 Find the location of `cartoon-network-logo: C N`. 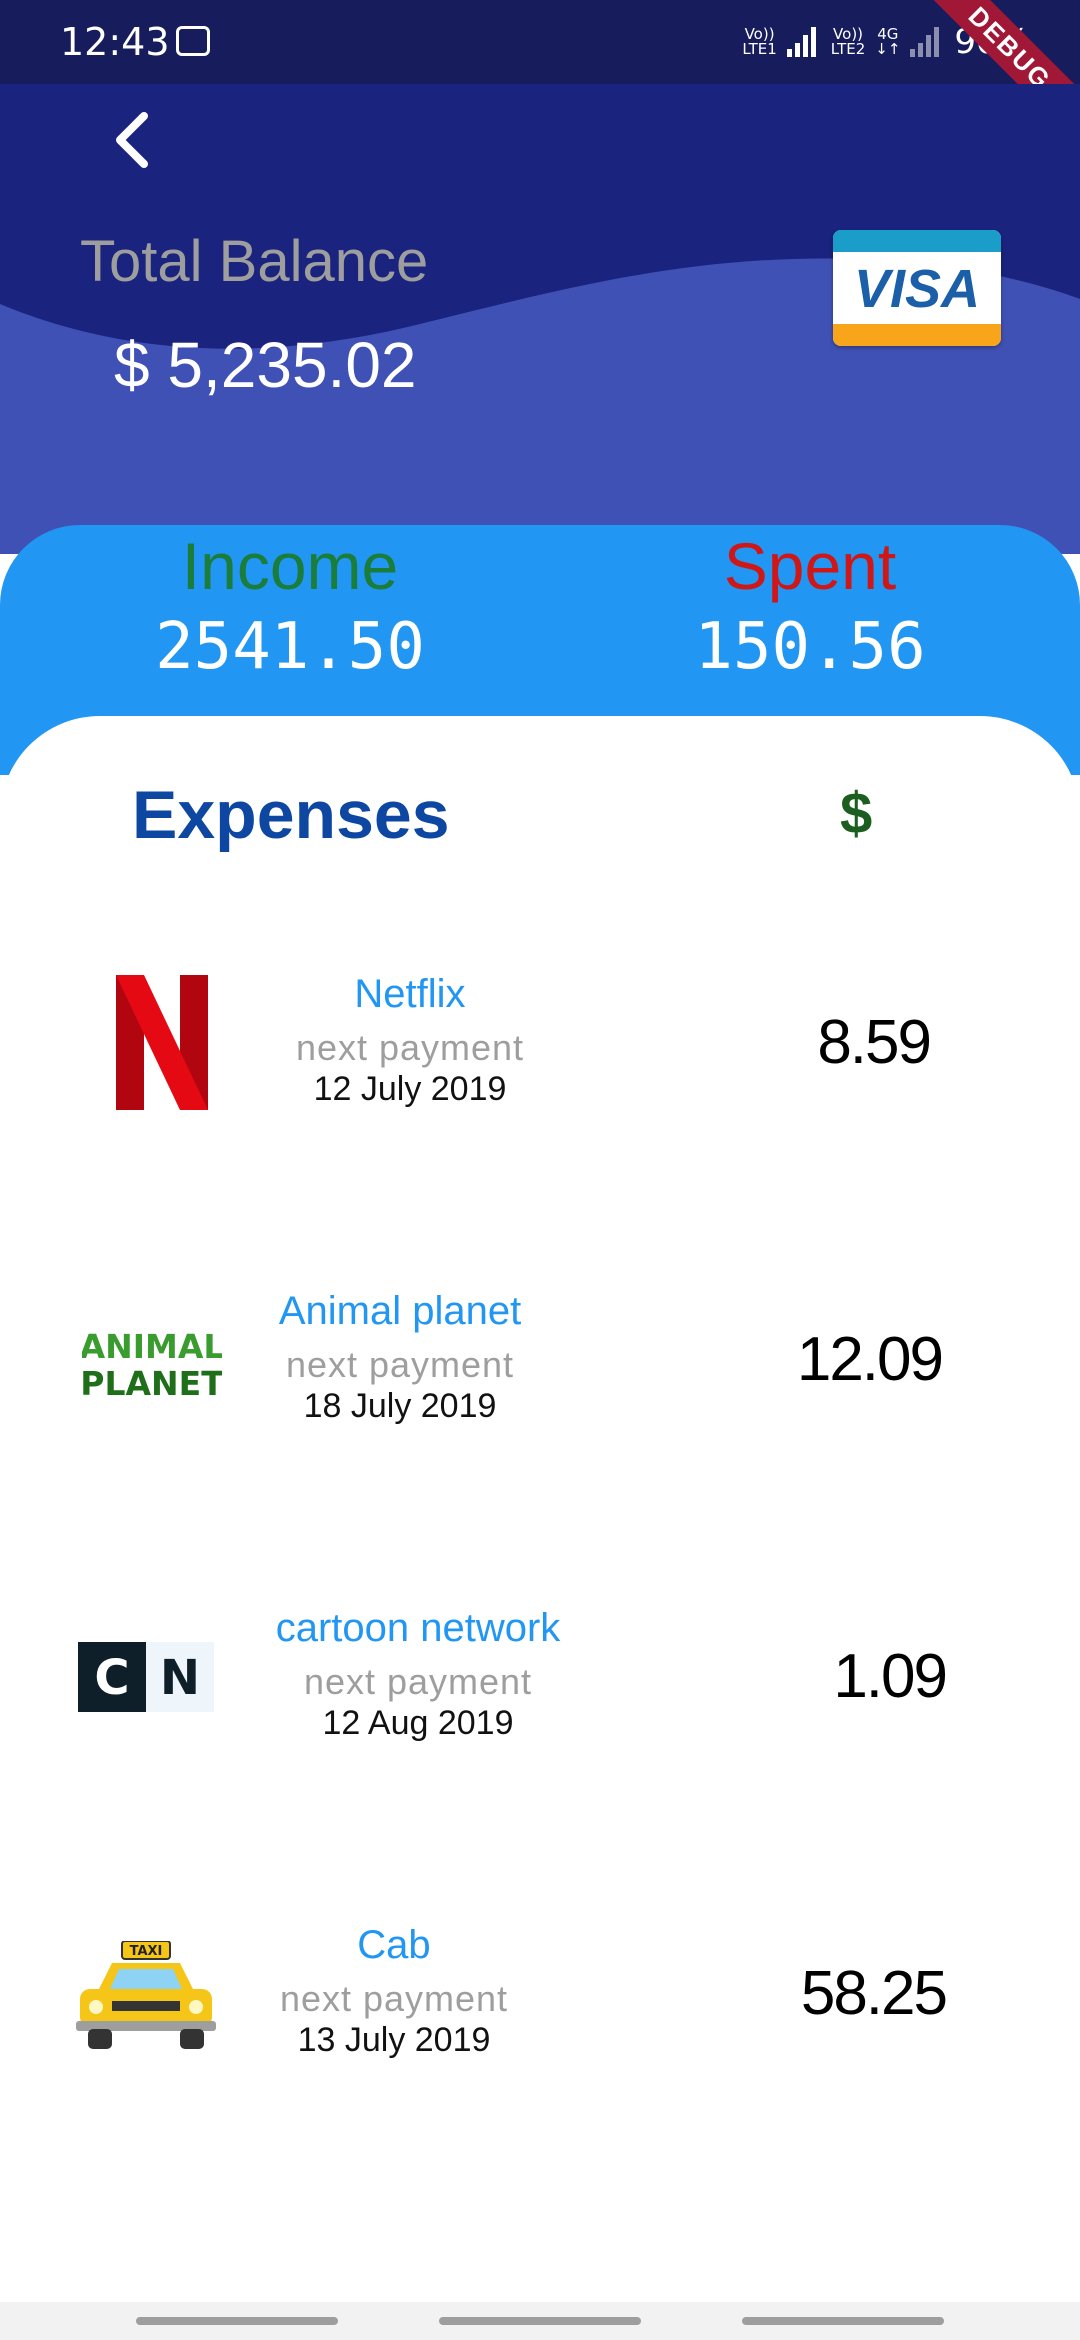

cartoon-network-logo: C N is located at coordinates (146, 1677).